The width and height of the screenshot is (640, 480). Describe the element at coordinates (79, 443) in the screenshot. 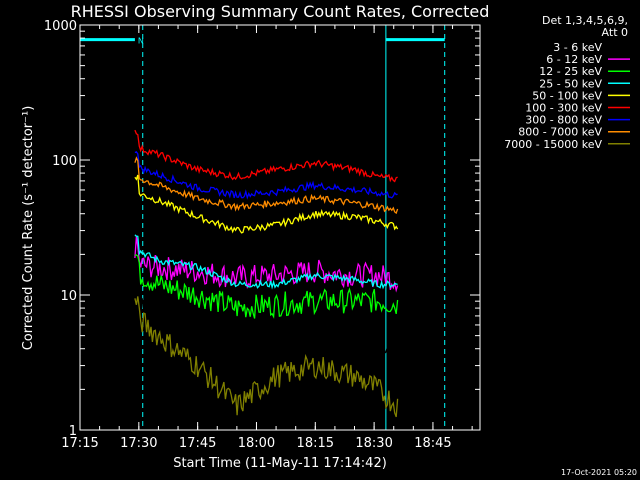

I see `x-tick-label: 17:15` at that location.